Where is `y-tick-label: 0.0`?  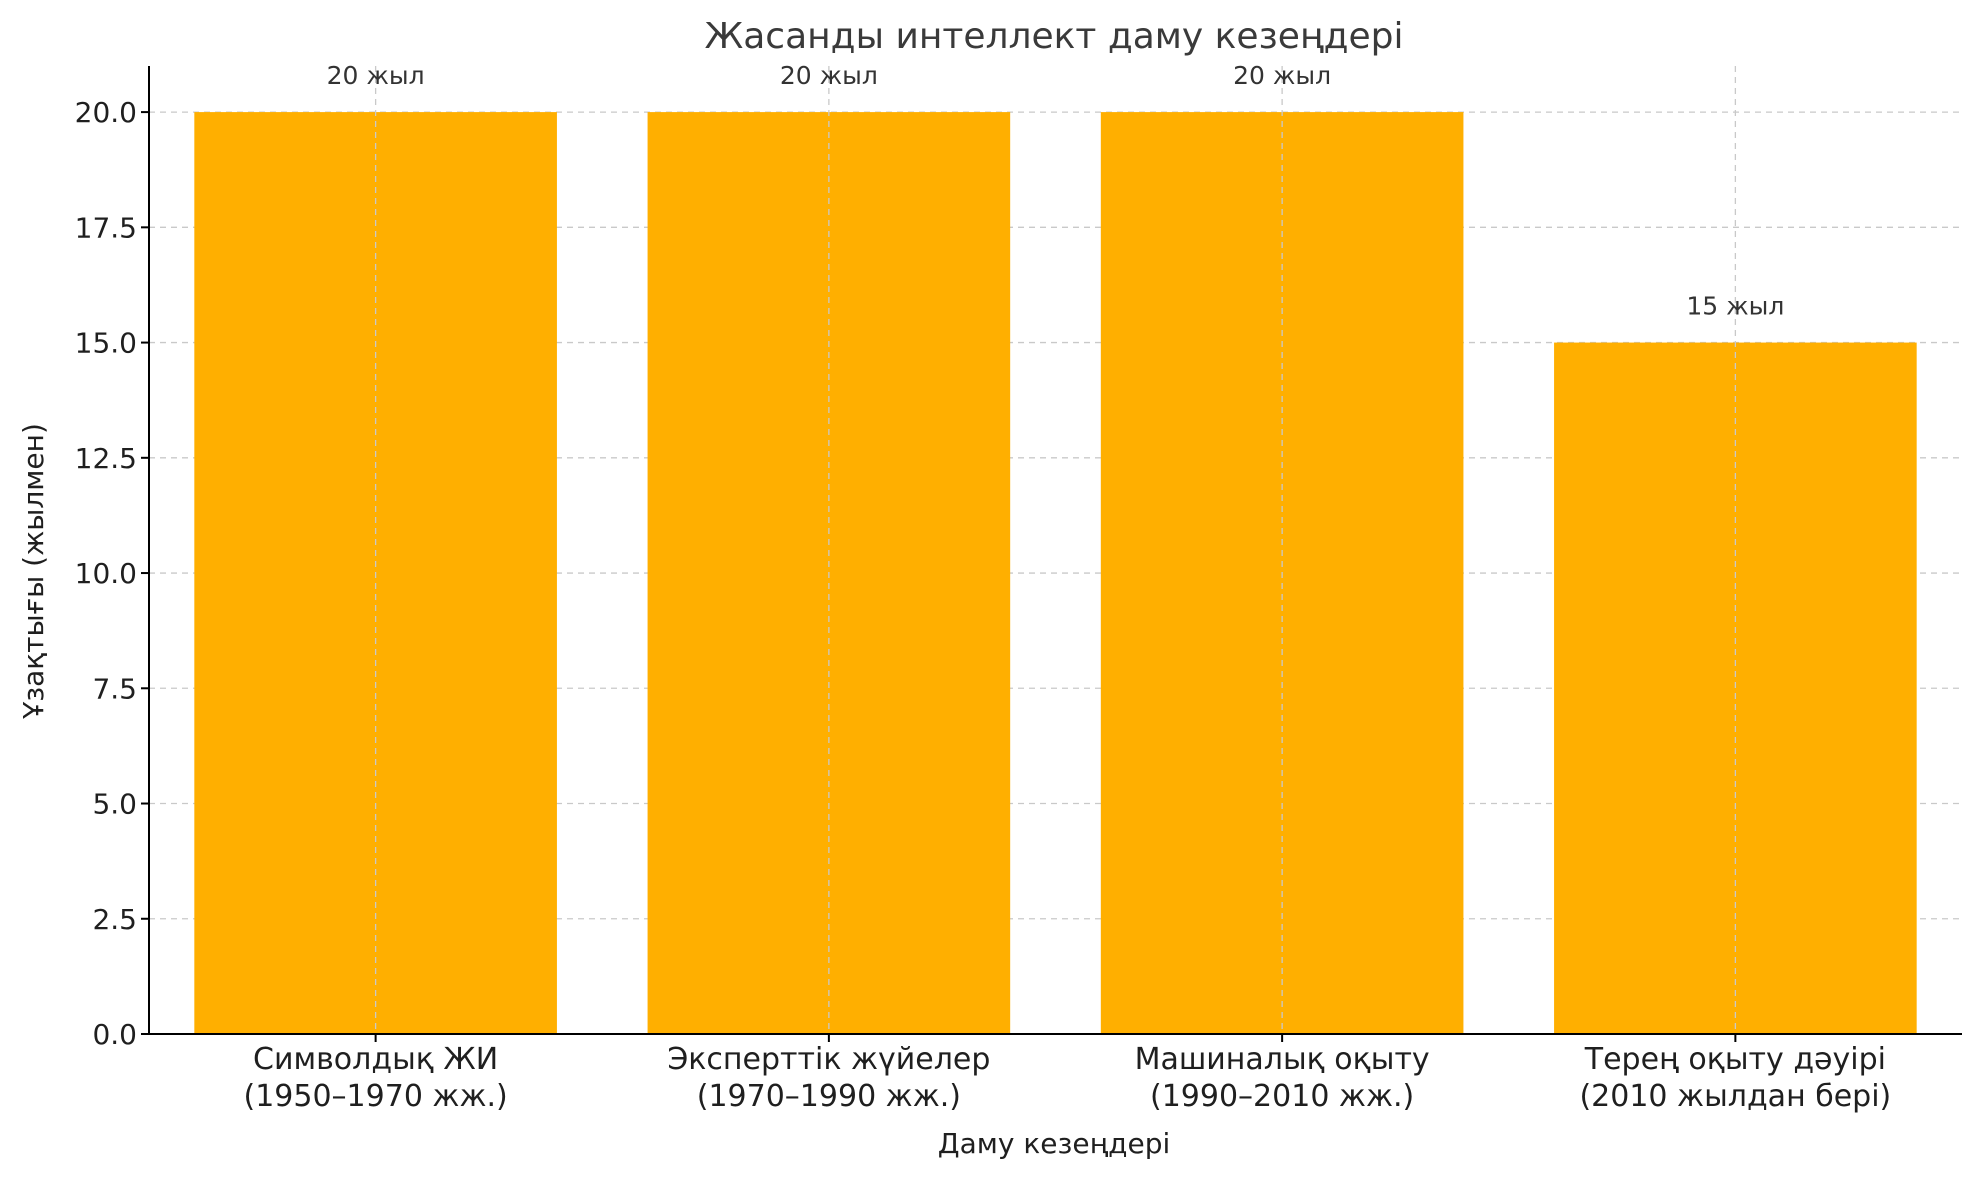
y-tick-label: 0.0 is located at coordinates (114, 1034).